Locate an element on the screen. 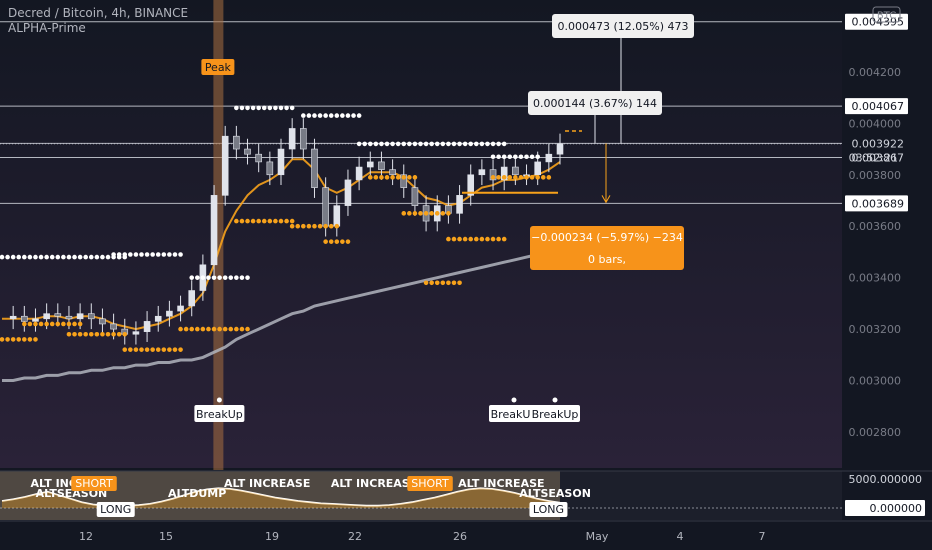 The width and height of the screenshot is (932, 550). measure-down-label: −0.000234 (−5.97%) −234 0 bars, is located at coordinates (607, 248).